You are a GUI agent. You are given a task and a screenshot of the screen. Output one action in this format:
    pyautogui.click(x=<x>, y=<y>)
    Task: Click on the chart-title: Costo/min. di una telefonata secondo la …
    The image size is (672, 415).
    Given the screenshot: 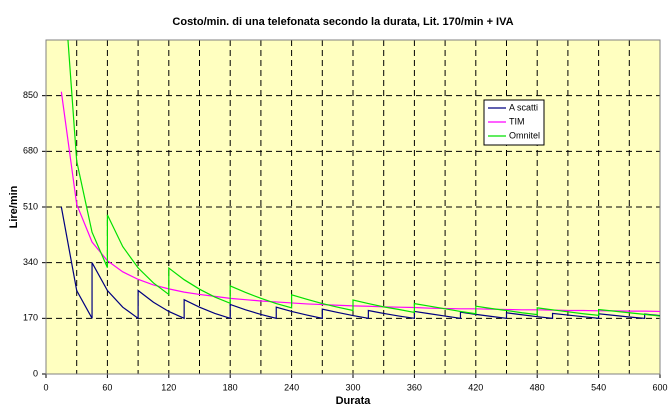 What is the action you would take?
    pyautogui.click(x=342, y=22)
    